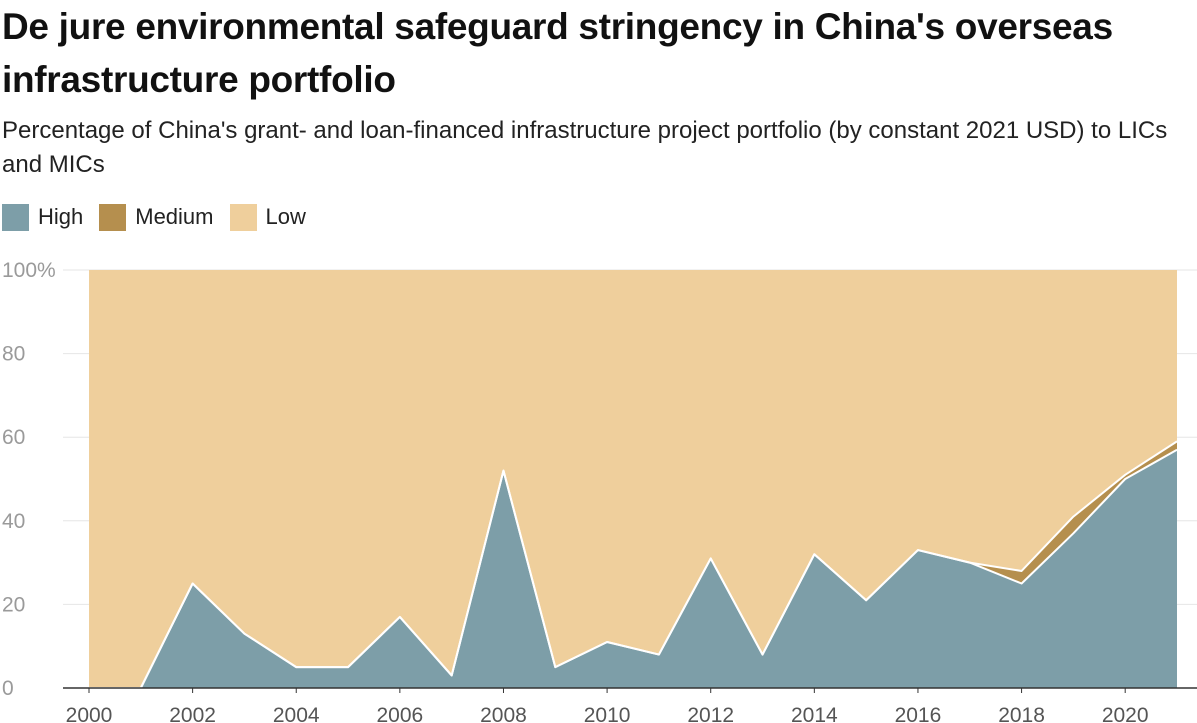 The width and height of the screenshot is (1197, 723). I want to click on legend-swatch-medium, so click(113, 217).